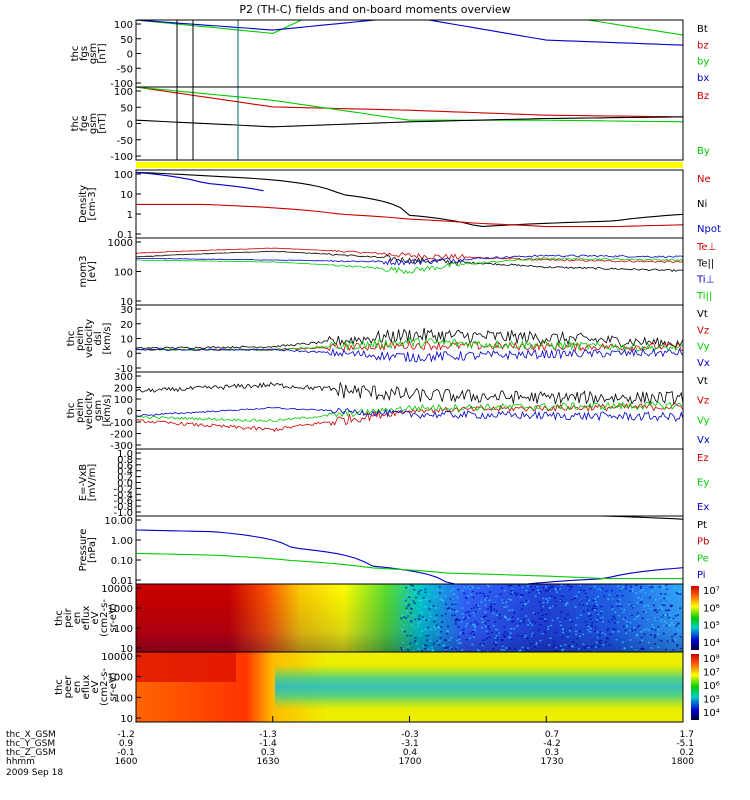 Image resolution: width=750 pixels, height=800 pixels. I want to click on colorbar-tick: 10⁵, so click(711, 700).